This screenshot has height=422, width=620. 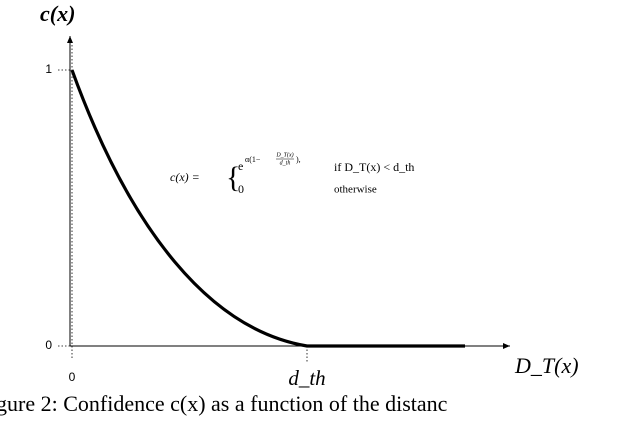 What do you see at coordinates (546, 365) in the screenshot?
I see `x-axis-label: D_T(x)` at bounding box center [546, 365].